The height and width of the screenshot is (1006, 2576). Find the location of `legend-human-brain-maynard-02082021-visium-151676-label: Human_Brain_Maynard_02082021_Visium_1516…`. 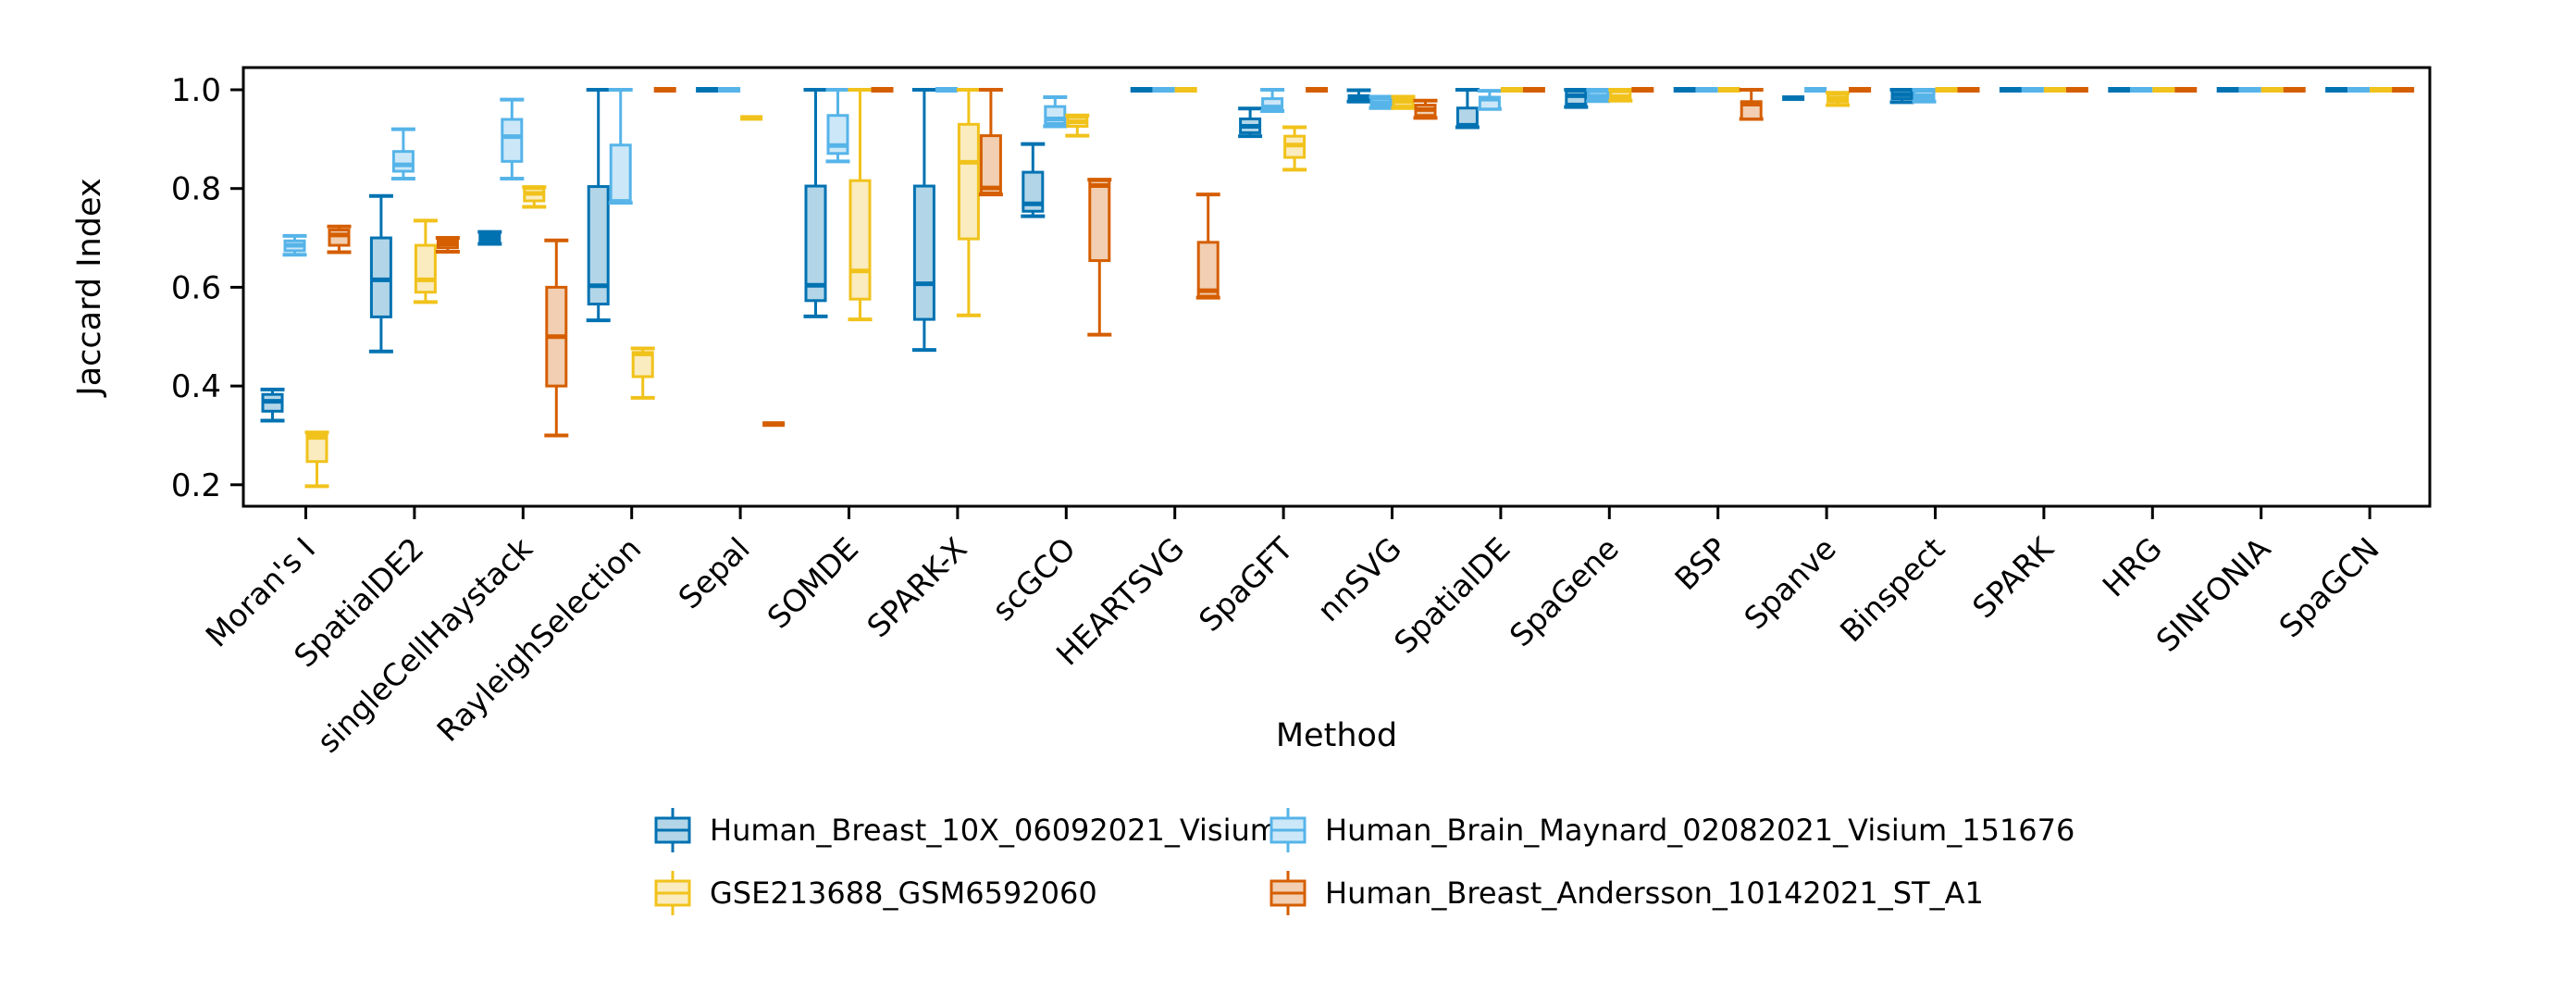

legend-human-brain-maynard-02082021-visium-151676-label: Human_Brain_Maynard_02082021_Visium_1516… is located at coordinates (1699, 831).